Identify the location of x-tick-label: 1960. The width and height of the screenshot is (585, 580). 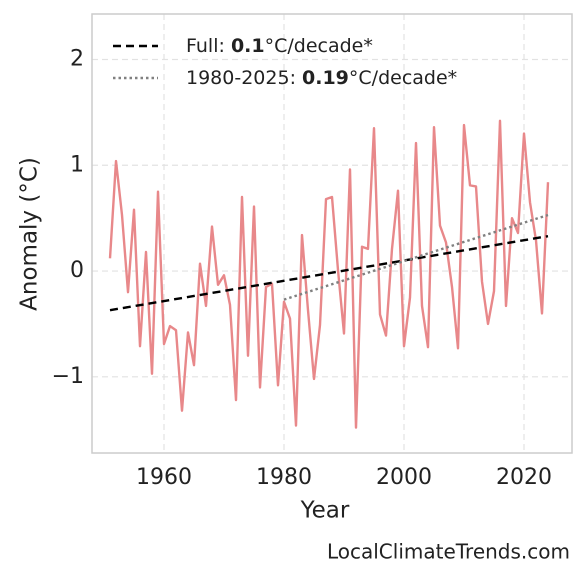
(164, 477).